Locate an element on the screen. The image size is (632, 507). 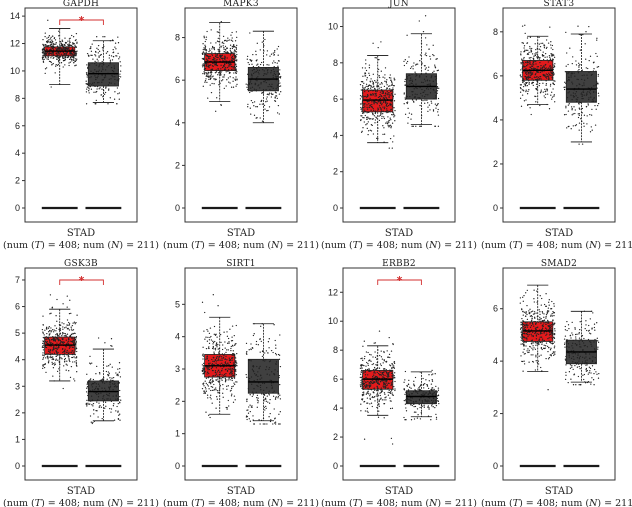
panel-title: ERBB2 is located at coordinates (399, 264).